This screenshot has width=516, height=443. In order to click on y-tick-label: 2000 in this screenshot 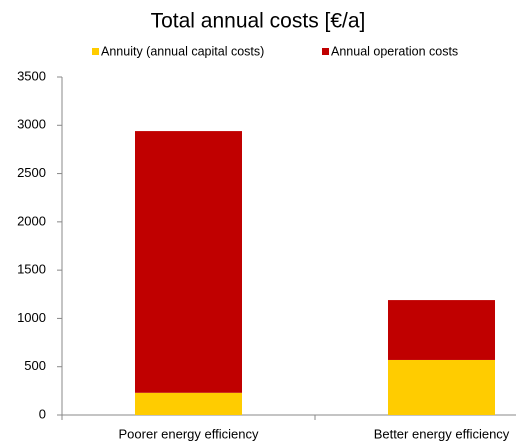, I will do `click(31, 220)`.